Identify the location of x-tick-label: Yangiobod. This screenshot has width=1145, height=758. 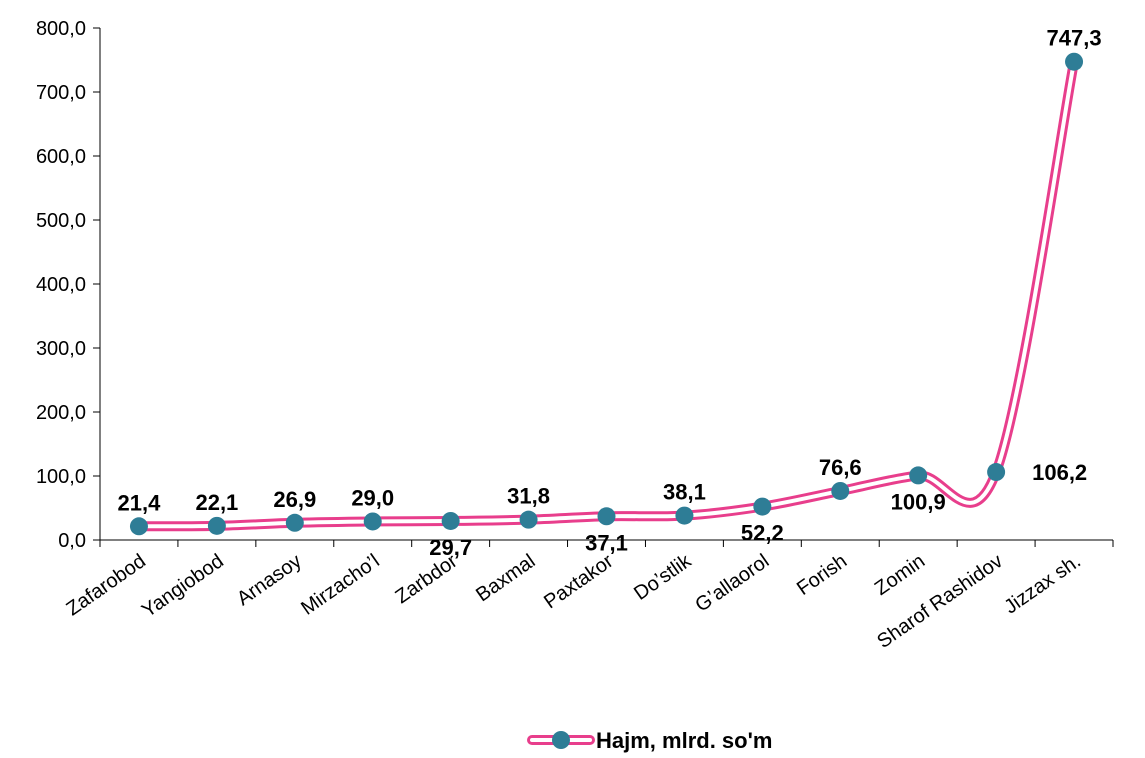
(183, 586).